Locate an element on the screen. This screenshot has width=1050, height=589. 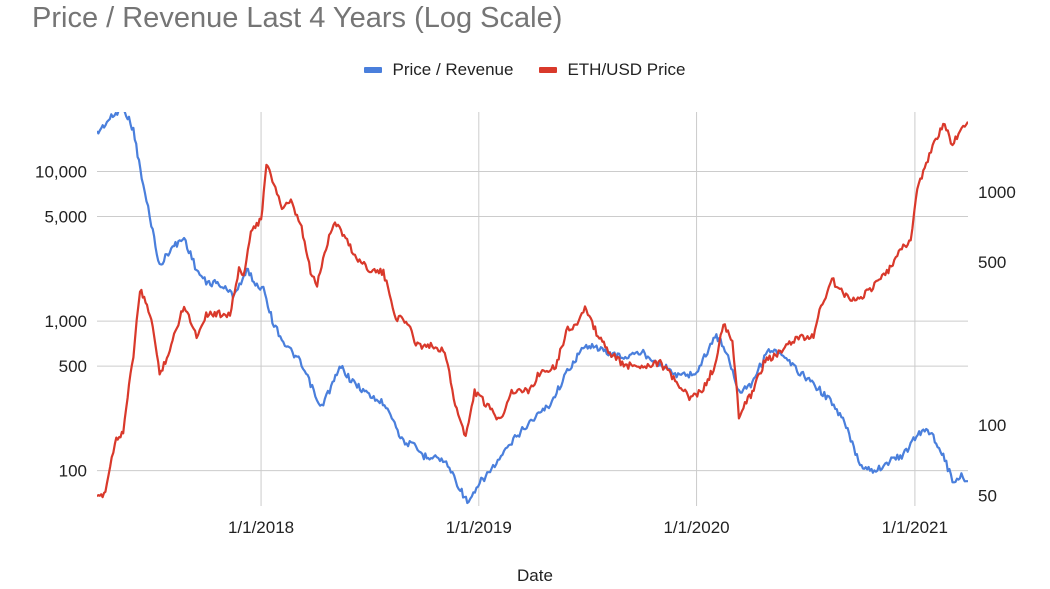
x-tick-label: 1/1/2019 is located at coordinates (479, 527).